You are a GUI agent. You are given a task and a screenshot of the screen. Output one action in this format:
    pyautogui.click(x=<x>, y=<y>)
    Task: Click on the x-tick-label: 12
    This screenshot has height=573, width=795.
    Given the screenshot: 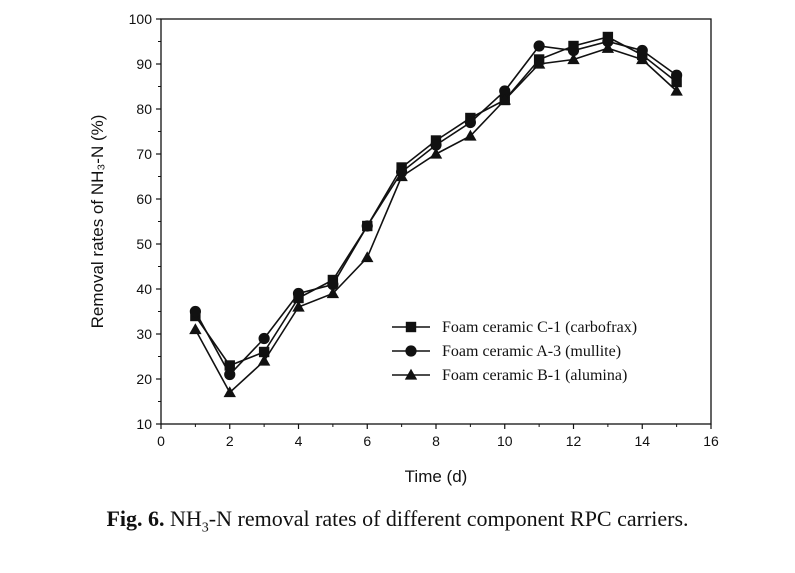 What is the action you would take?
    pyautogui.click(x=574, y=441)
    